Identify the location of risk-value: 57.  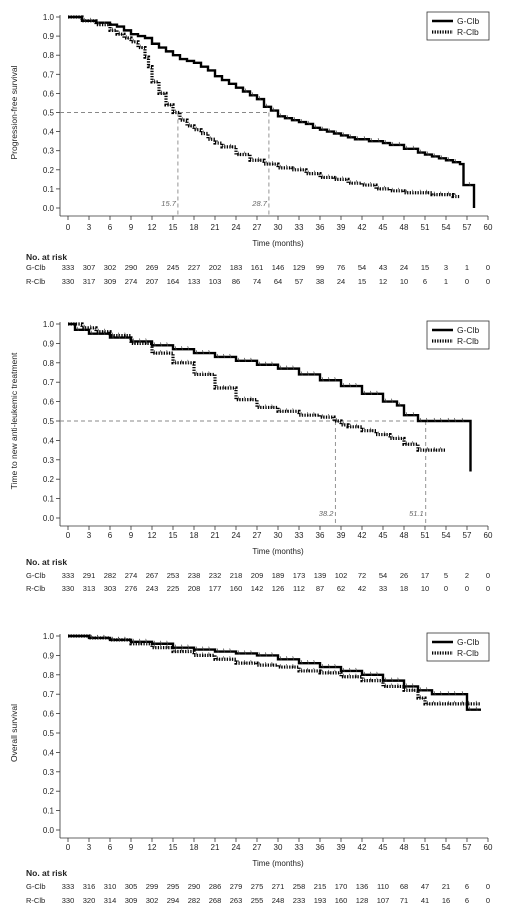
(299, 281).